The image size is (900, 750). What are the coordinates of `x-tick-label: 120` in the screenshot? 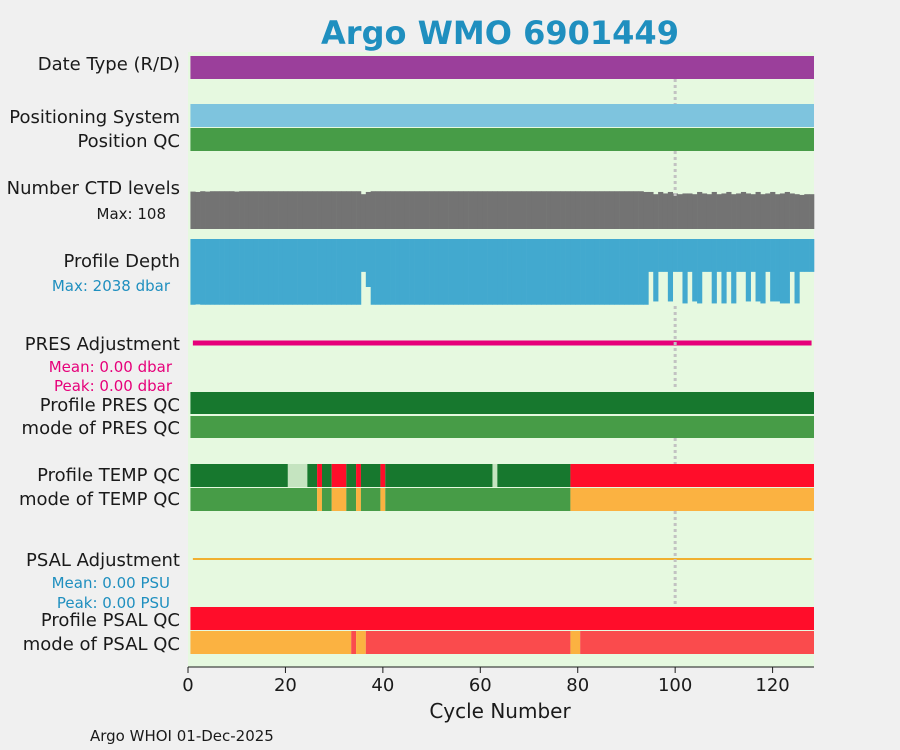 It's located at (772, 685).